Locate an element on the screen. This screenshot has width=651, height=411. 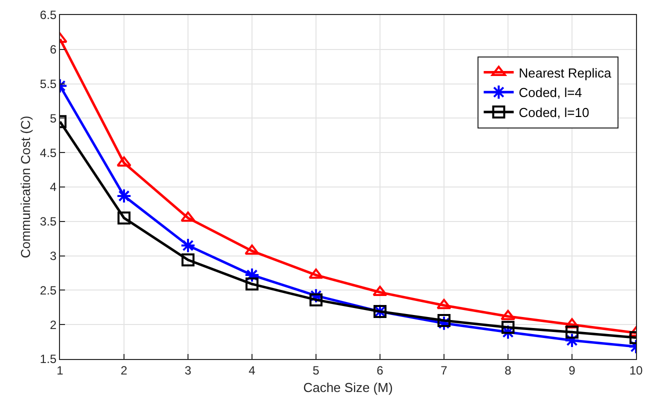
y-tick-label: 4 is located at coordinates (53, 187).